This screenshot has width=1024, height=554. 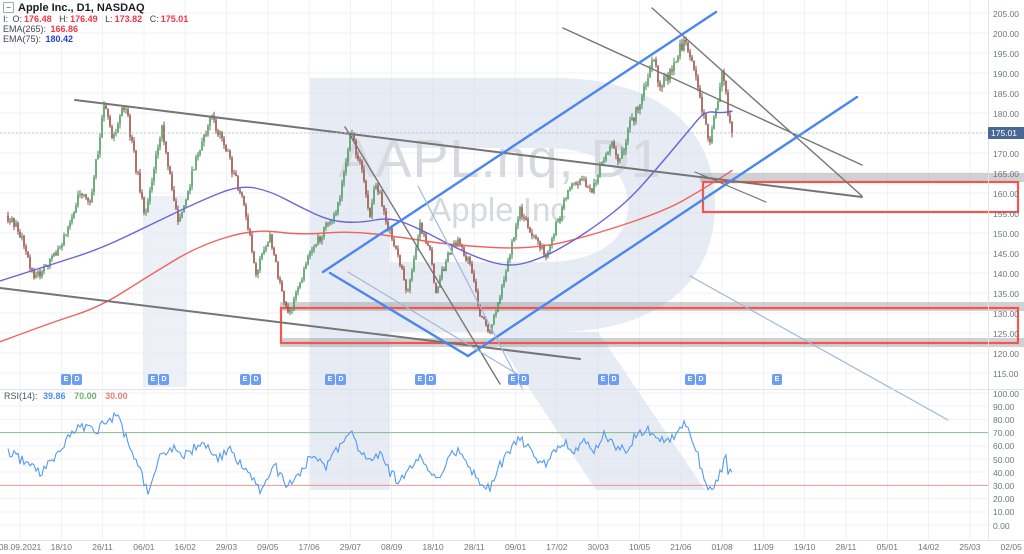 I want to click on ema265-value: 166.86, so click(x=64, y=28).